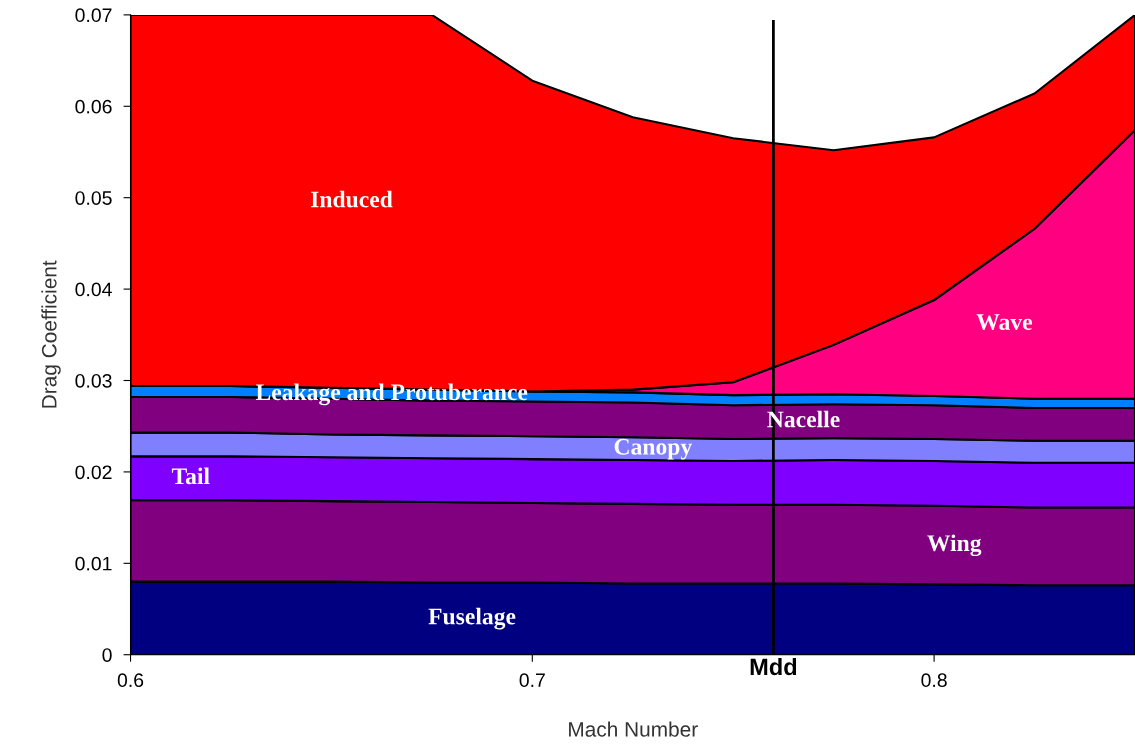  What do you see at coordinates (93, 15) in the screenshot?
I see `y-tick-label: 0.07` at bounding box center [93, 15].